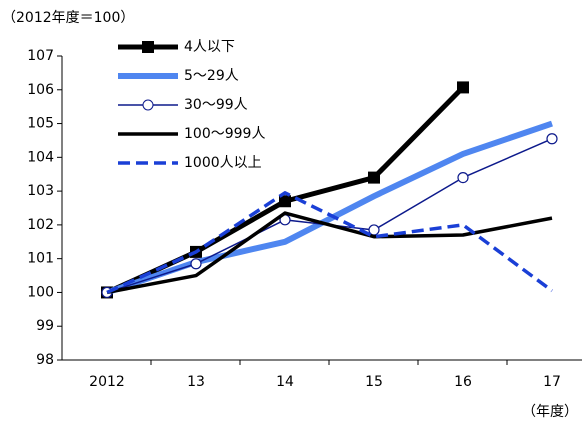 This screenshot has width=584, height=425. I want to click on y-tick-label: 106, so click(40, 90).